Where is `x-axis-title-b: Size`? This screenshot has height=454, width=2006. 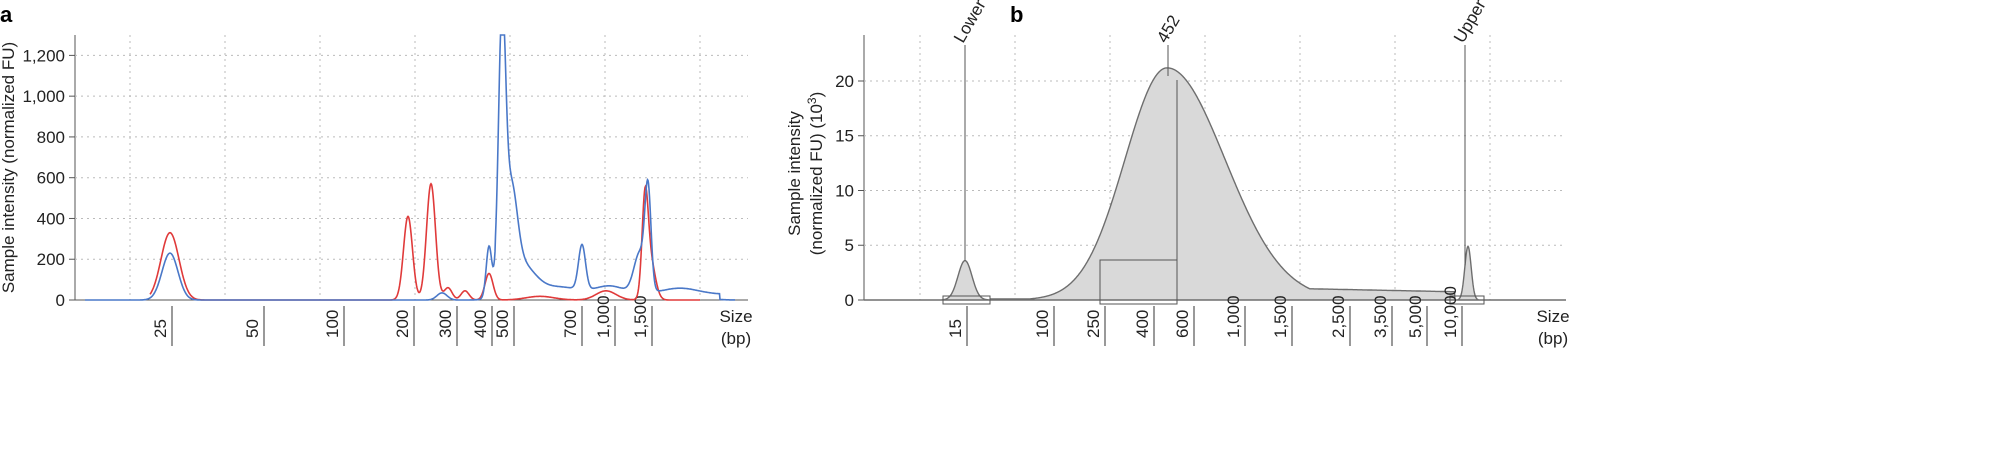
x-axis-title-b: Size is located at coordinates (1552, 316).